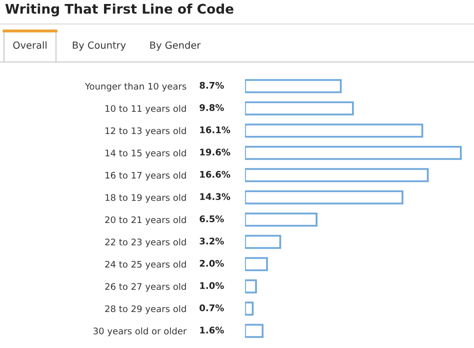 Image resolution: width=474 pixels, height=348 pixels. I want to click on text: Overall, so click(29, 45).